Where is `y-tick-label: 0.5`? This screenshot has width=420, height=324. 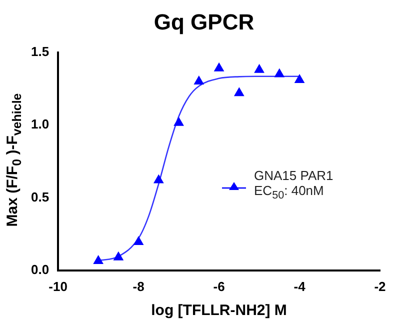 y-tick-label: 0.5 is located at coordinates (40, 196).